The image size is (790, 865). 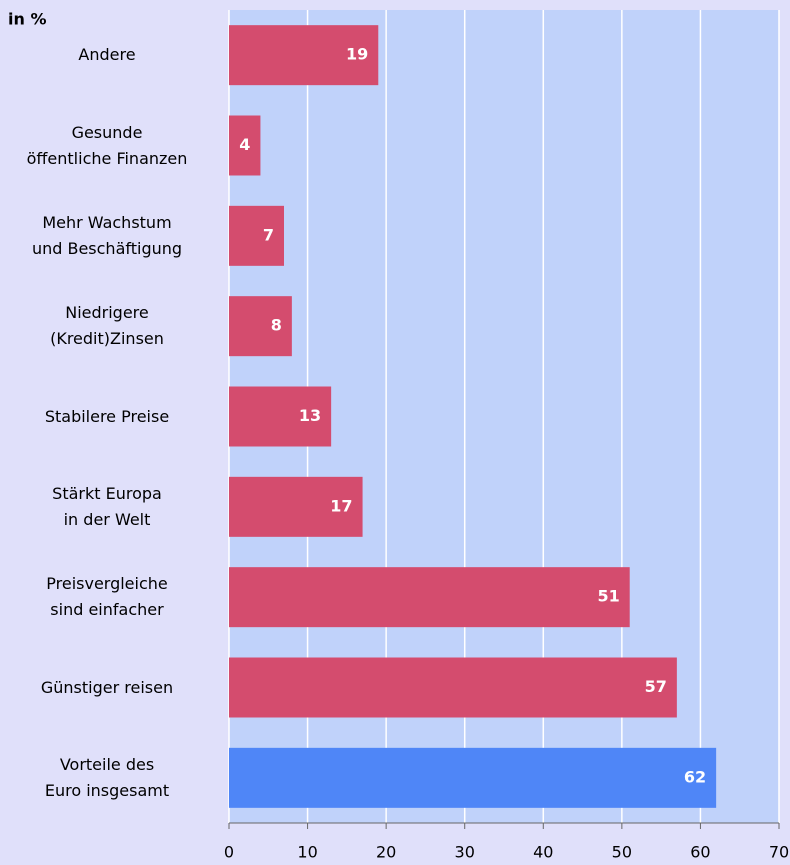 I want to click on x-tick-label: 10, so click(x=307, y=852).